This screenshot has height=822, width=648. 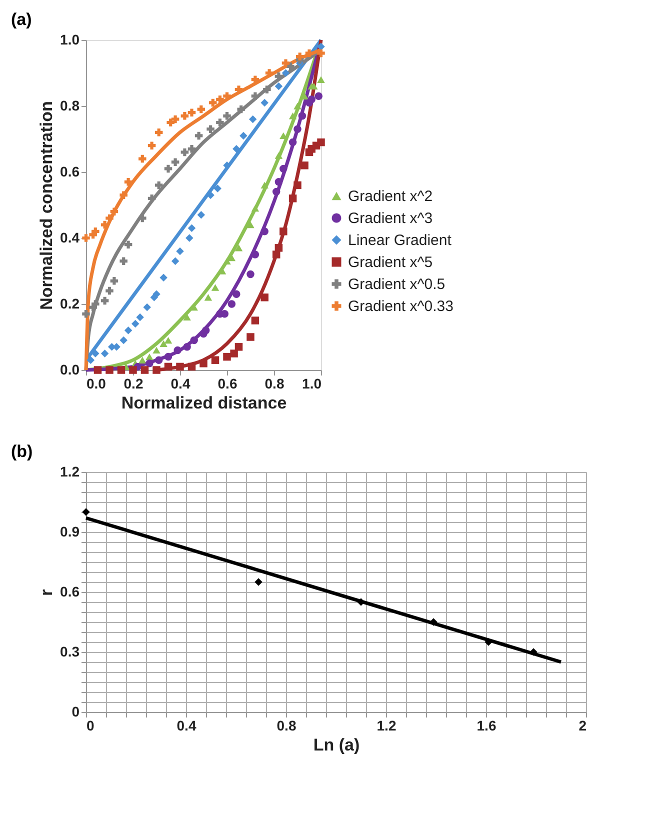 What do you see at coordinates (400, 240) in the screenshot?
I see `legend-label: Linear Gradient` at bounding box center [400, 240].